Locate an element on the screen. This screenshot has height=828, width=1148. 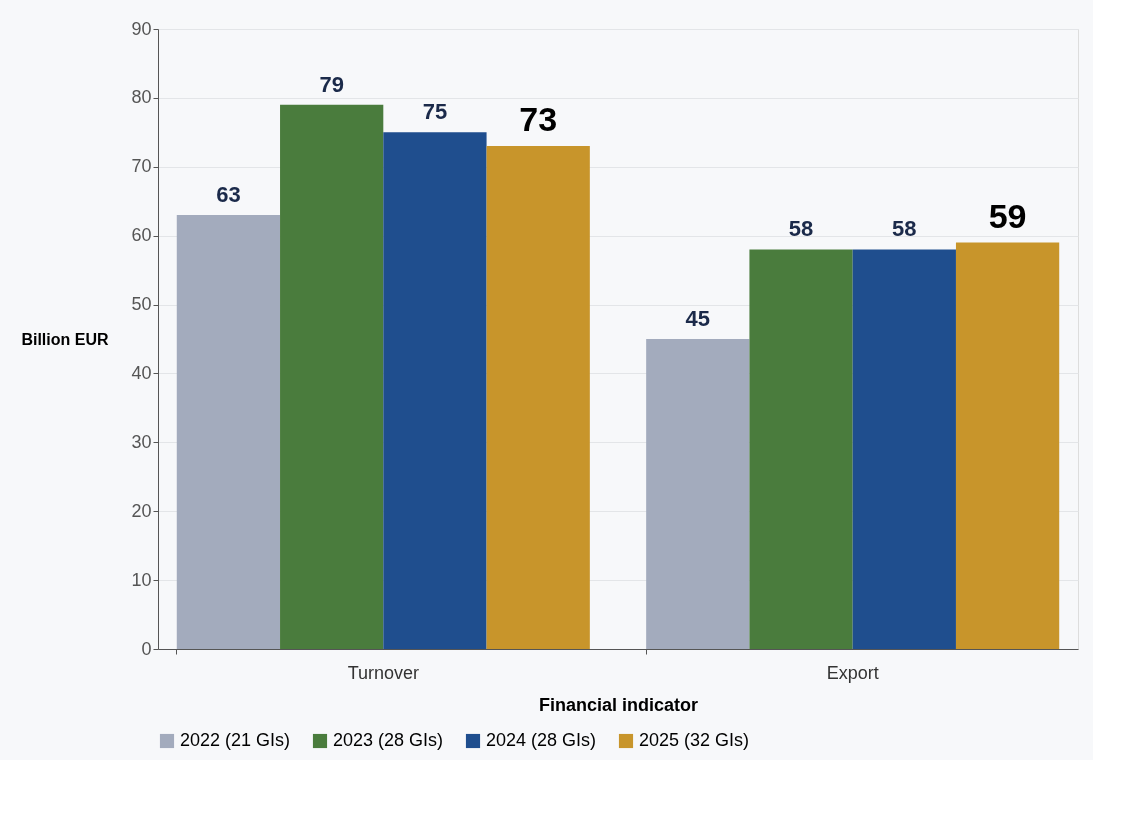
y-tick-label: 50 is located at coordinates (141, 304).